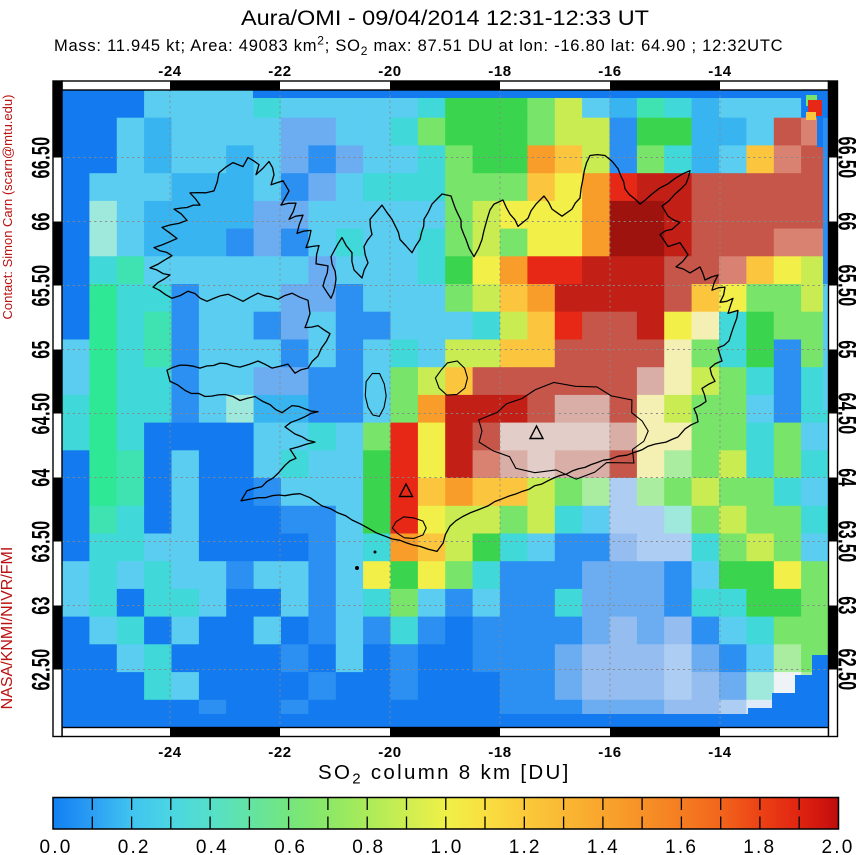  Describe the element at coordinates (290, 846) in the screenshot. I see `svg-text: 0.6` at that location.